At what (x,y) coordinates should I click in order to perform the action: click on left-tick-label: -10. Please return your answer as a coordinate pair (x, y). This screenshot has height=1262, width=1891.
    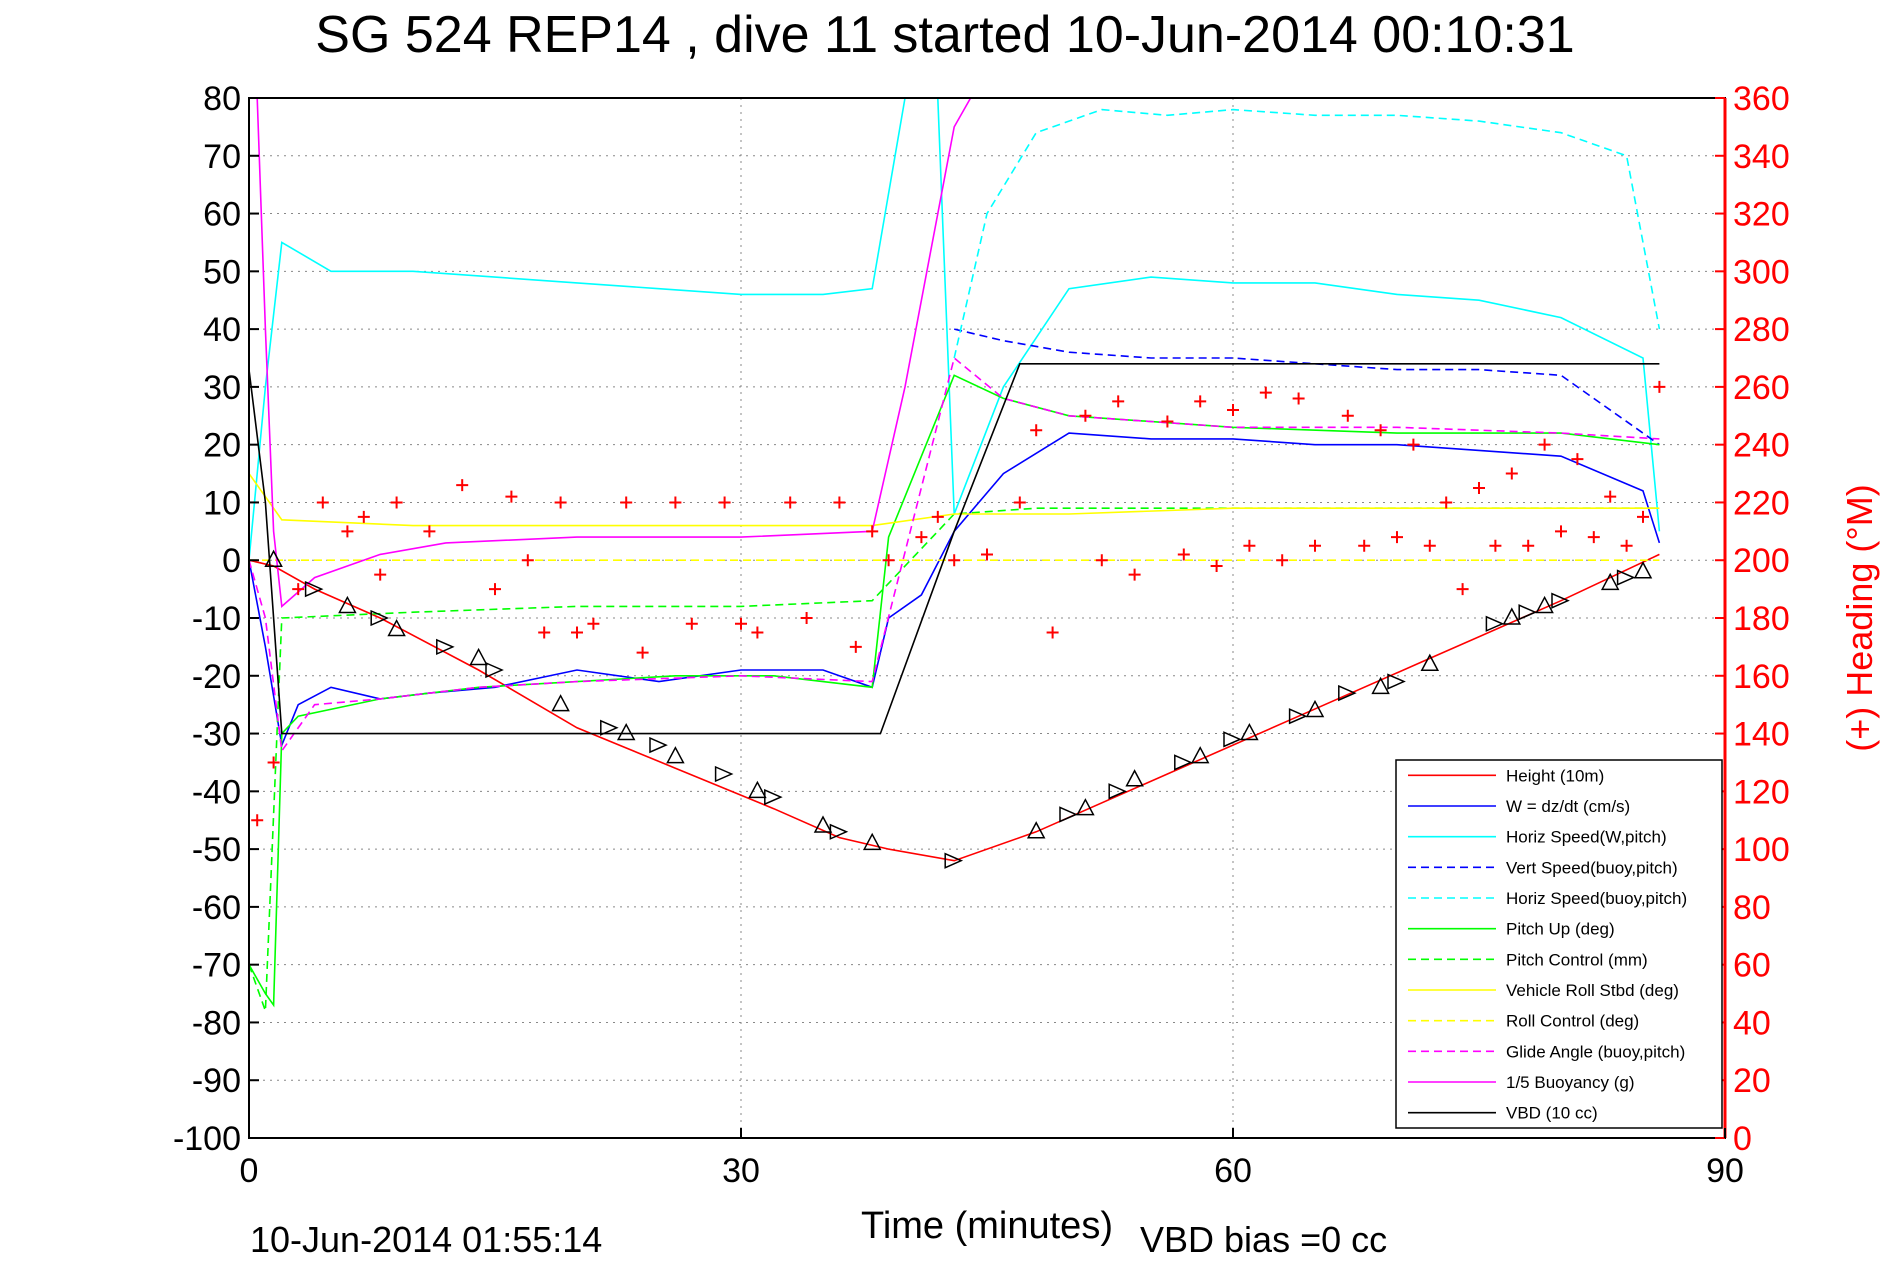
    Looking at the image, I should click on (216, 619).